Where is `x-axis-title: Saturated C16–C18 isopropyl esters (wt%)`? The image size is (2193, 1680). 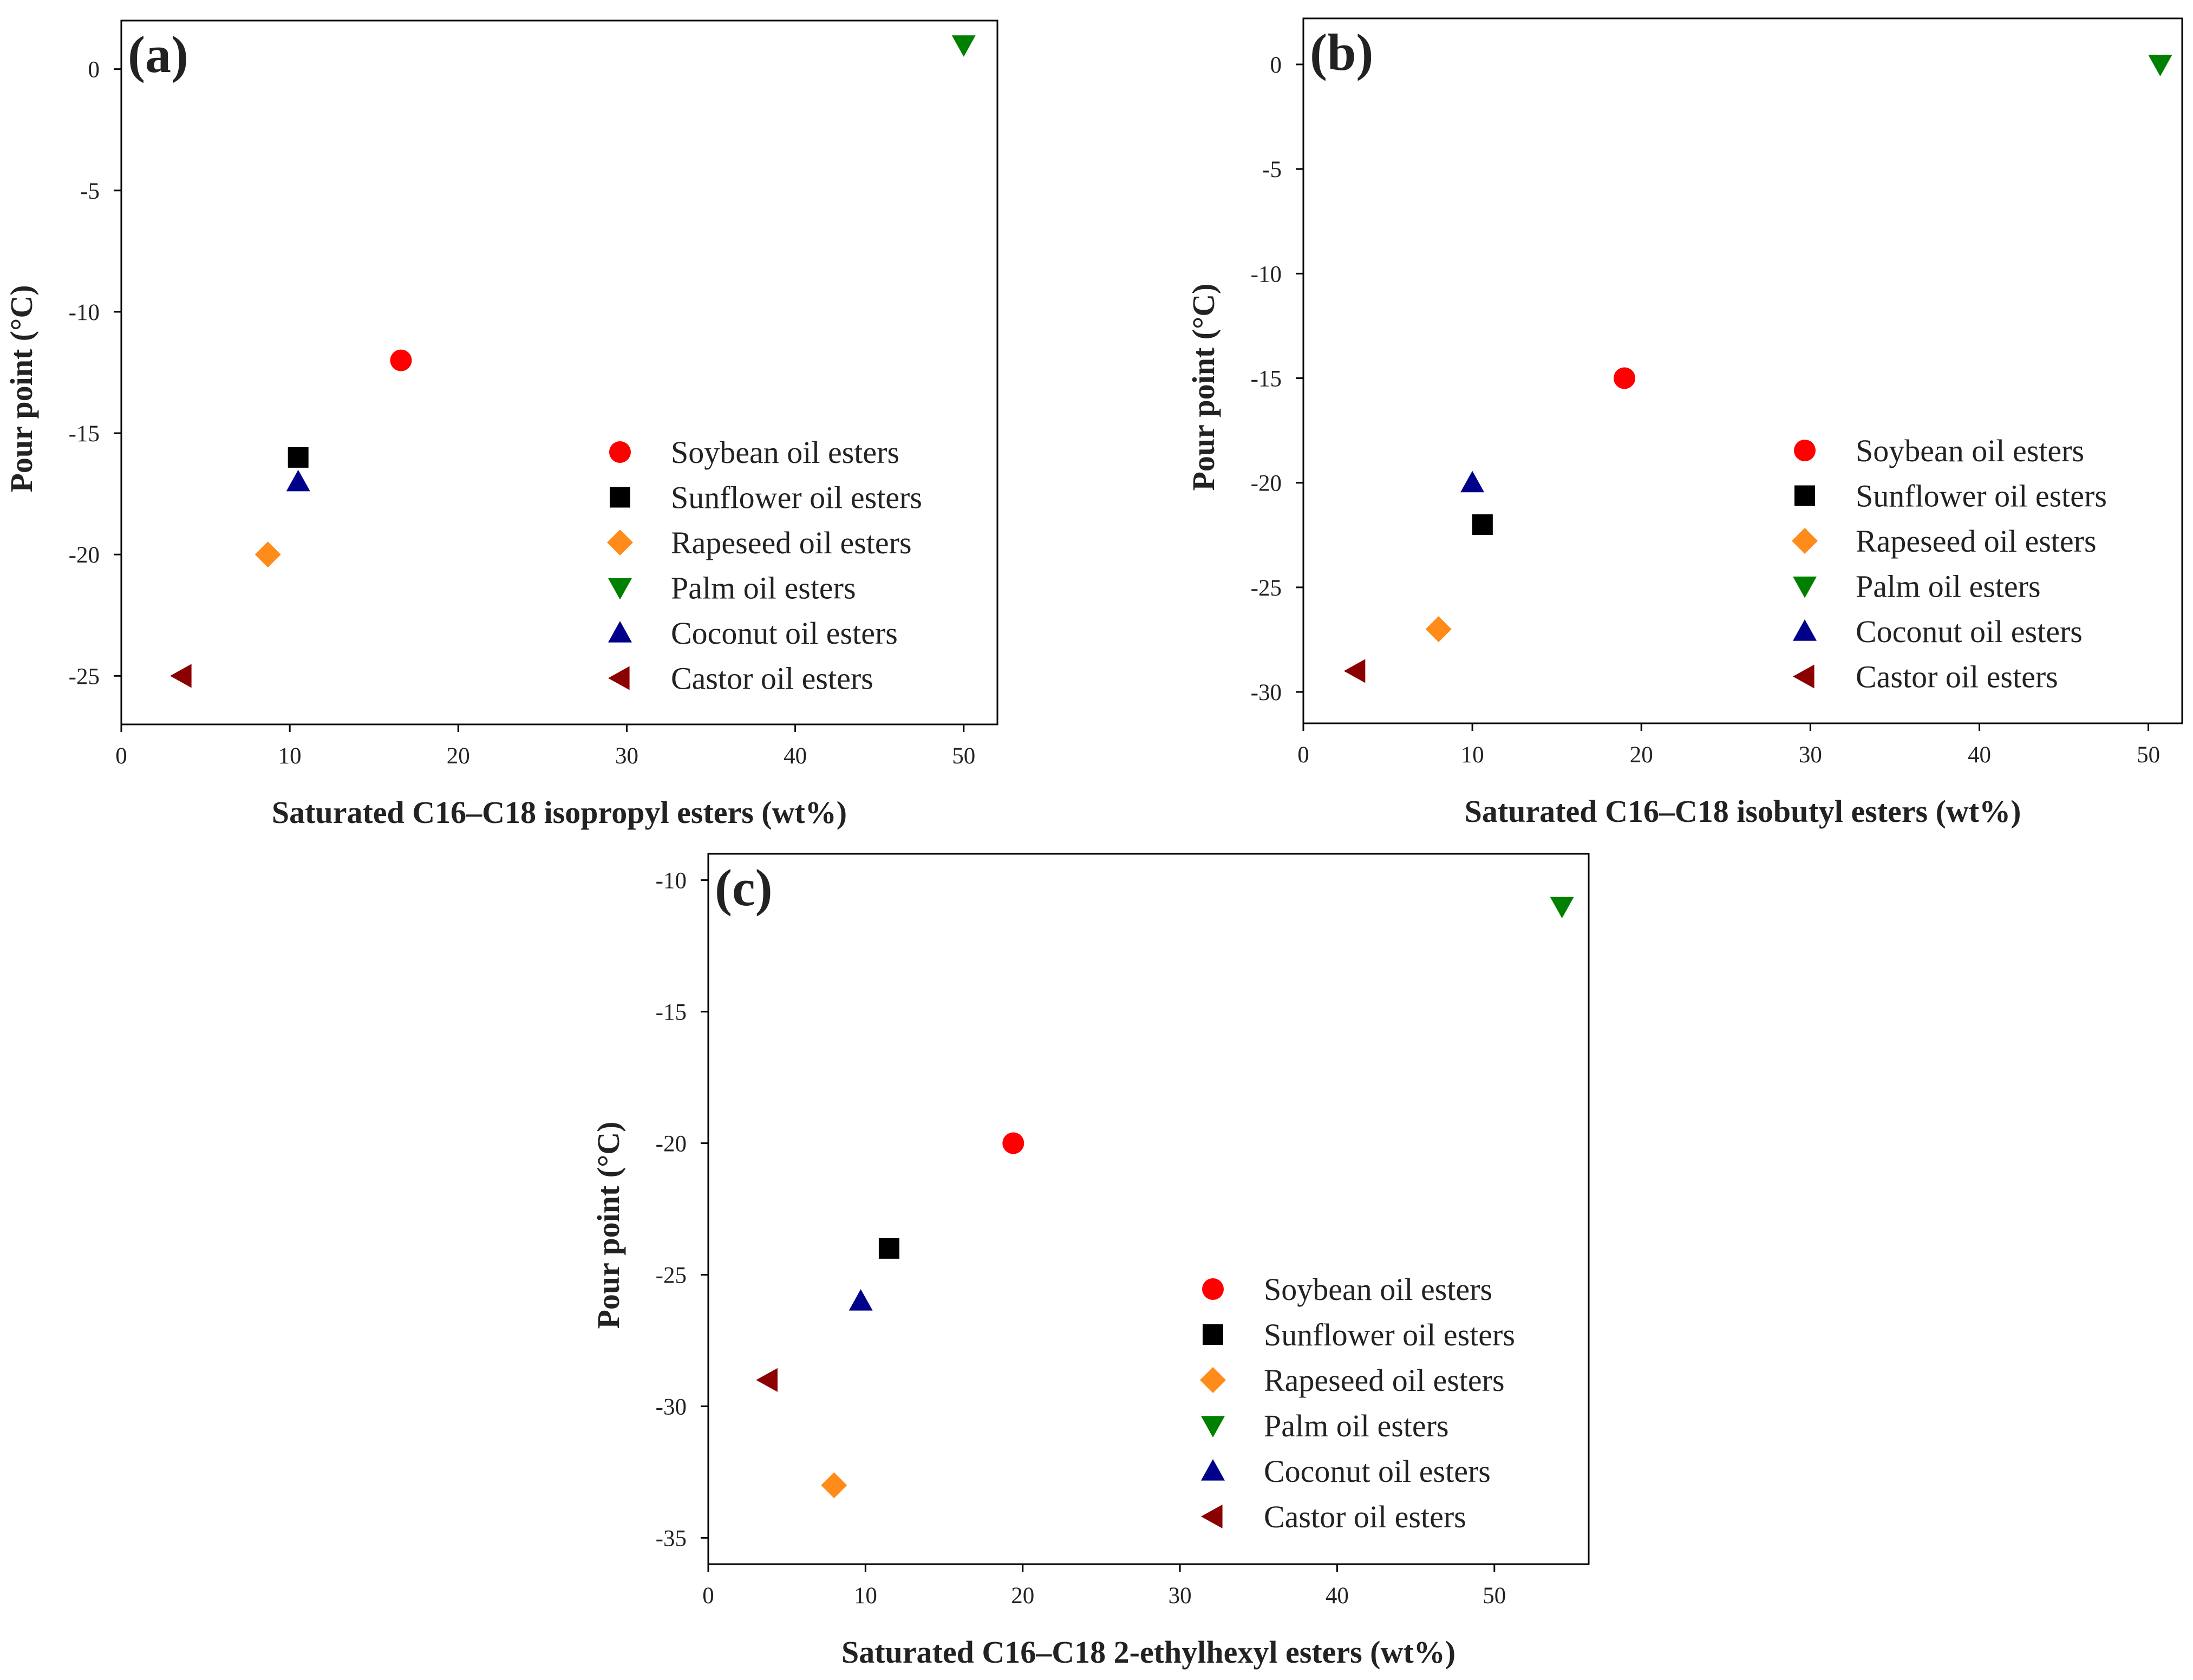 x-axis-title: Saturated C16–C18 isopropyl esters (wt%) is located at coordinates (559, 813).